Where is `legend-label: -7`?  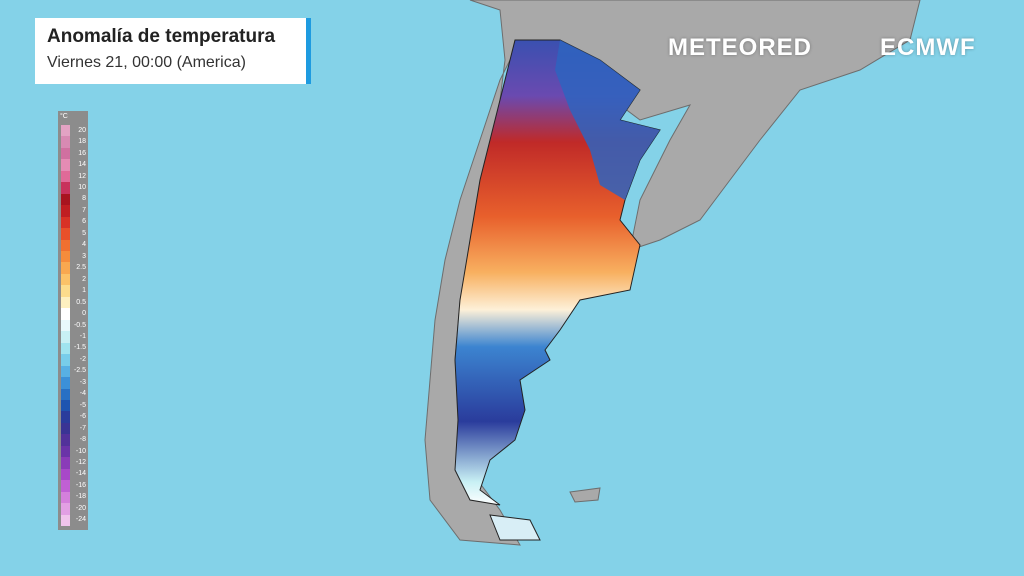
legend-label: -7 is located at coordinates (82, 428).